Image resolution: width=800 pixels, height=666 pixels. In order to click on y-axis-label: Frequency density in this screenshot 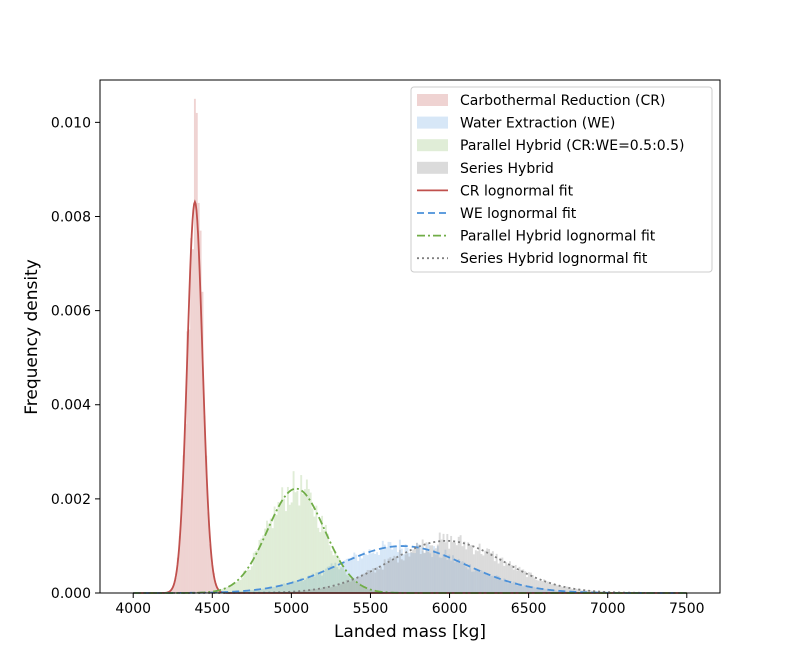, I will do `click(32, 337)`.